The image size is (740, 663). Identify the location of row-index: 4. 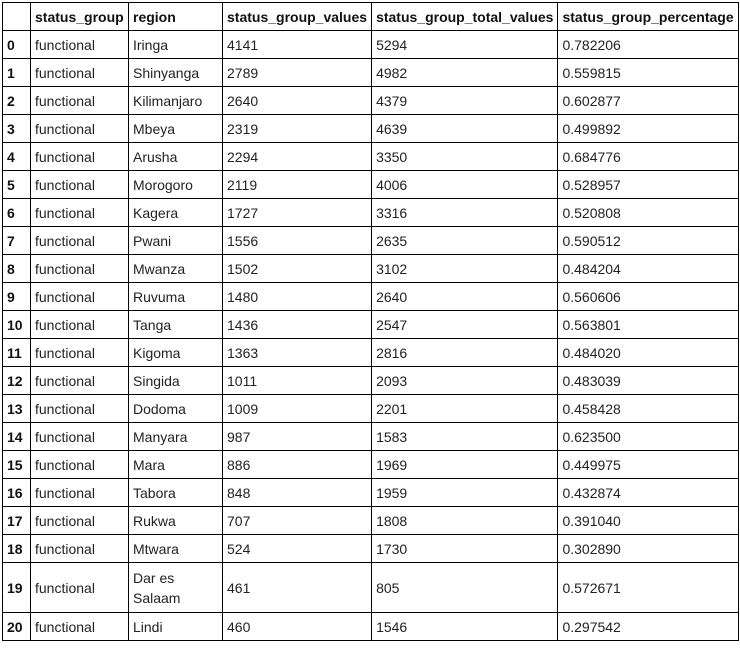
(16, 156).